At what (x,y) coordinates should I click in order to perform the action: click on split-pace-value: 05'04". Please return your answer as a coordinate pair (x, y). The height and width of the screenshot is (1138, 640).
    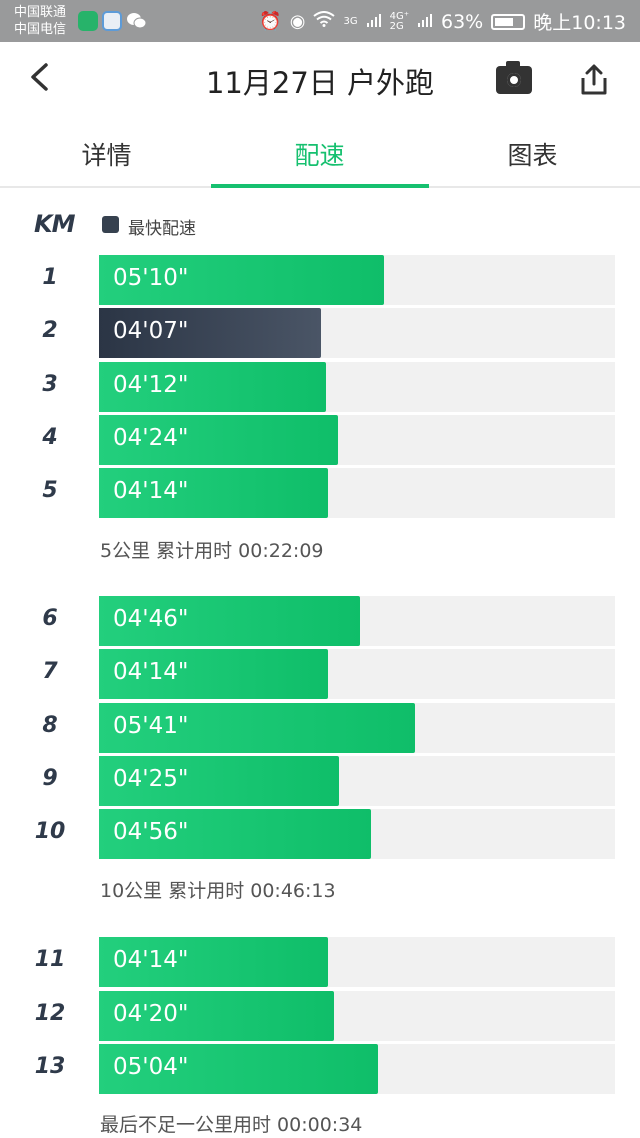
    Looking at the image, I should click on (151, 1067).